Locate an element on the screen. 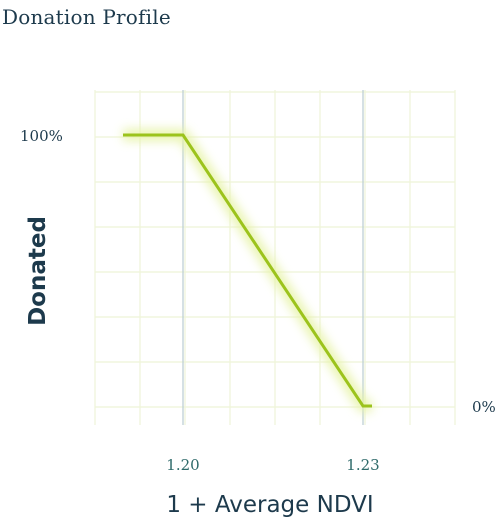 This screenshot has width=500, height=524. x-tick-label: 1.20 is located at coordinates (182, 465).